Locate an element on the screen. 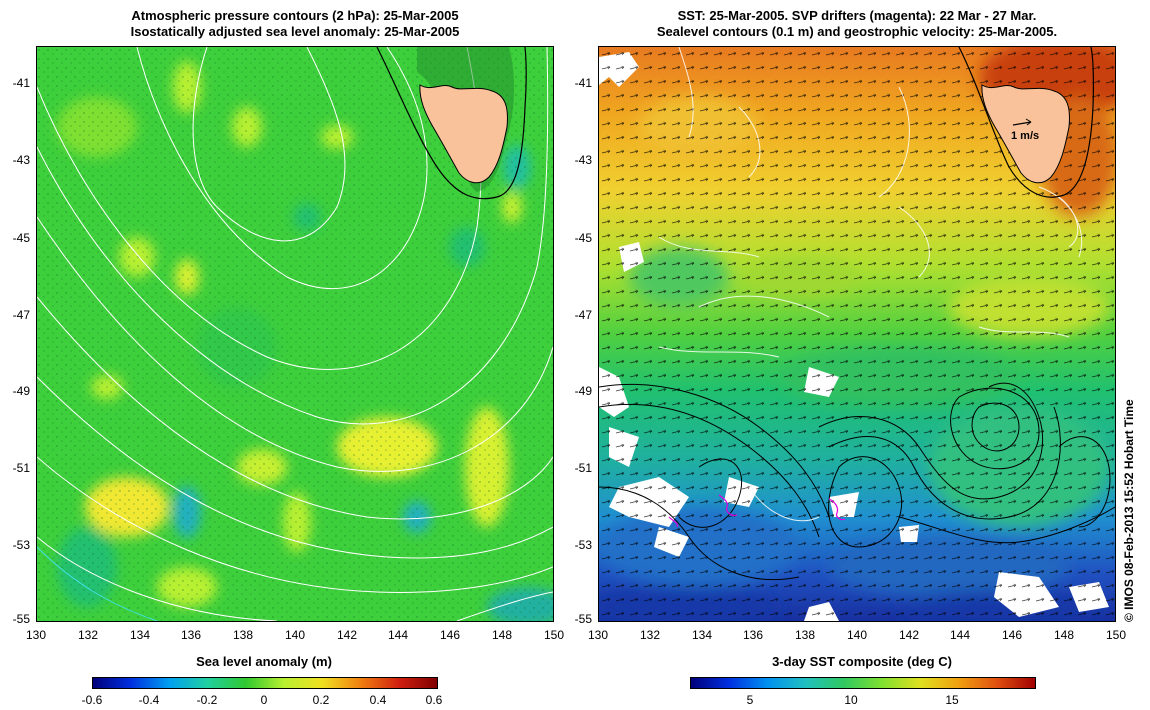 Image resolution: width=1150 pixels, height=710 pixels. sla-colorbar-tick: 0.2 is located at coordinates (321, 700).